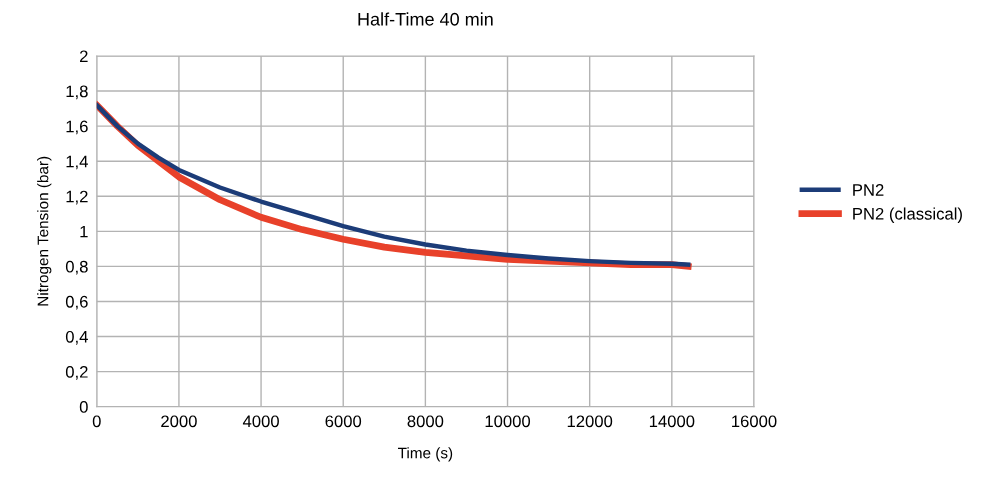 This screenshot has height=487, width=1008. What do you see at coordinates (44, 231) in the screenshot?
I see `y-axis-title: Nitrogen Tension (bar)` at bounding box center [44, 231].